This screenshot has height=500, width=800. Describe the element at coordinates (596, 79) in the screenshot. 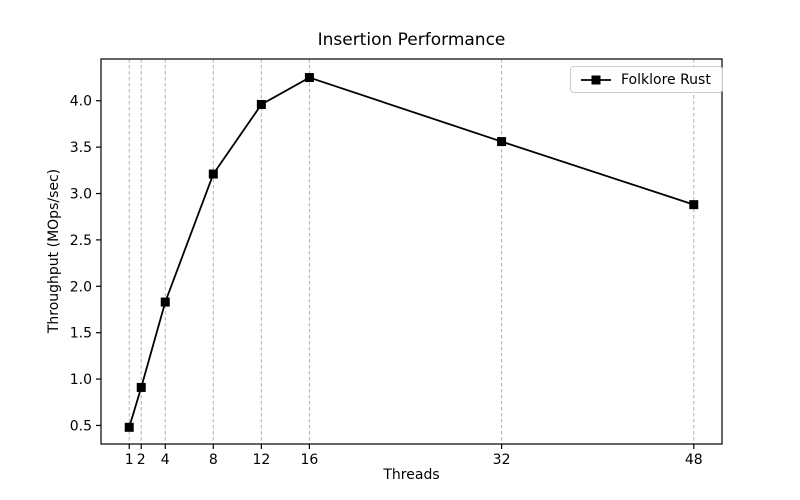

I see `legend-line-marker-icon` at that location.